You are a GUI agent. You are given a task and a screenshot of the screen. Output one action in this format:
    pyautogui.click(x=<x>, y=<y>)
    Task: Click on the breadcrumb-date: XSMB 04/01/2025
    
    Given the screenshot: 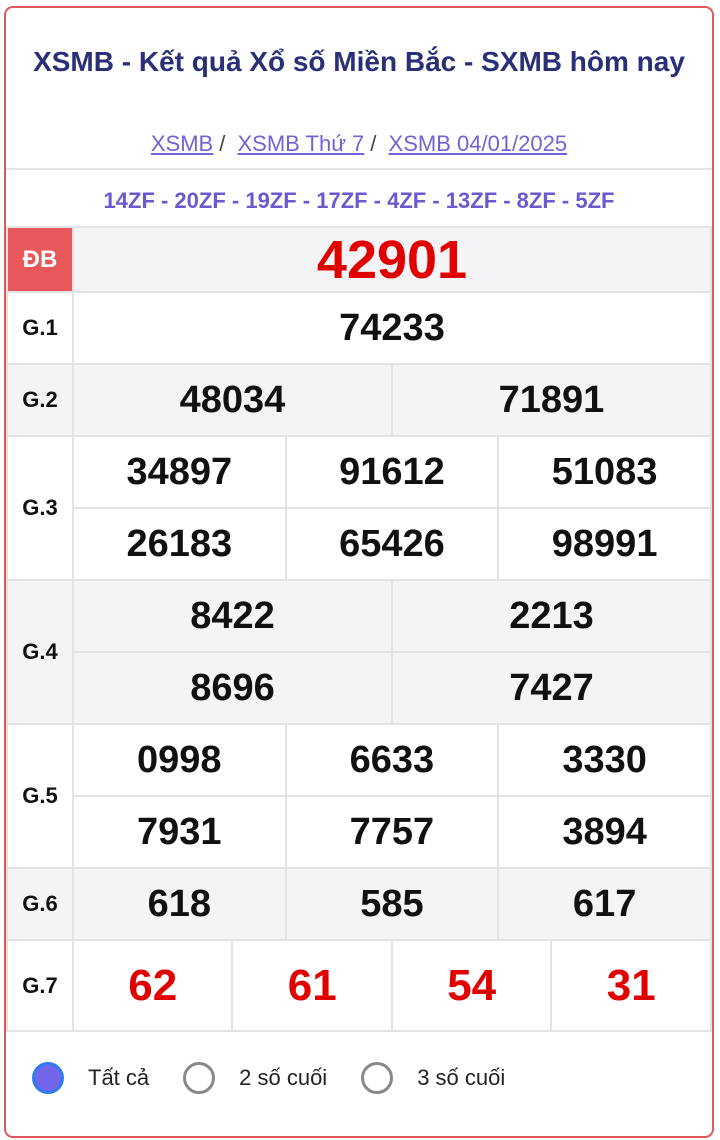 What is the action you would take?
    pyautogui.click(x=478, y=143)
    